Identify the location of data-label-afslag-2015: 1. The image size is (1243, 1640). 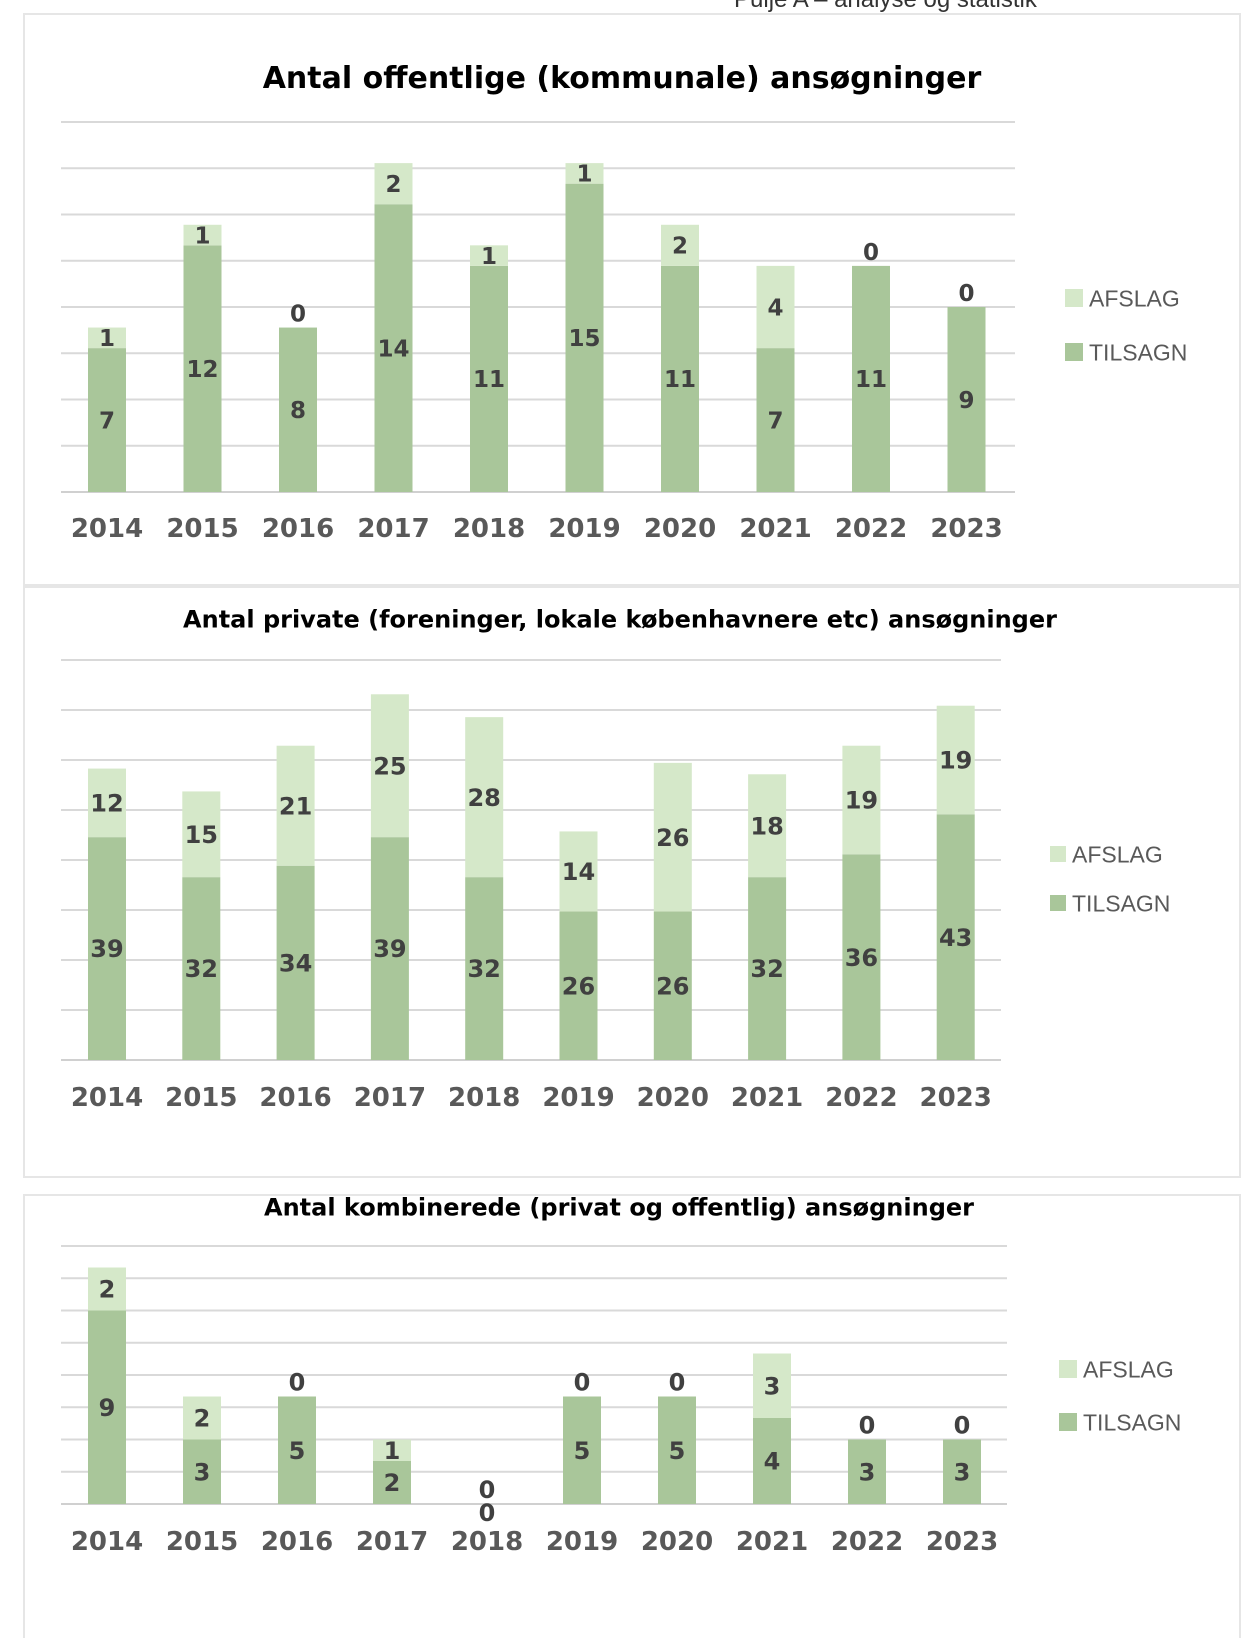
(202, 236).